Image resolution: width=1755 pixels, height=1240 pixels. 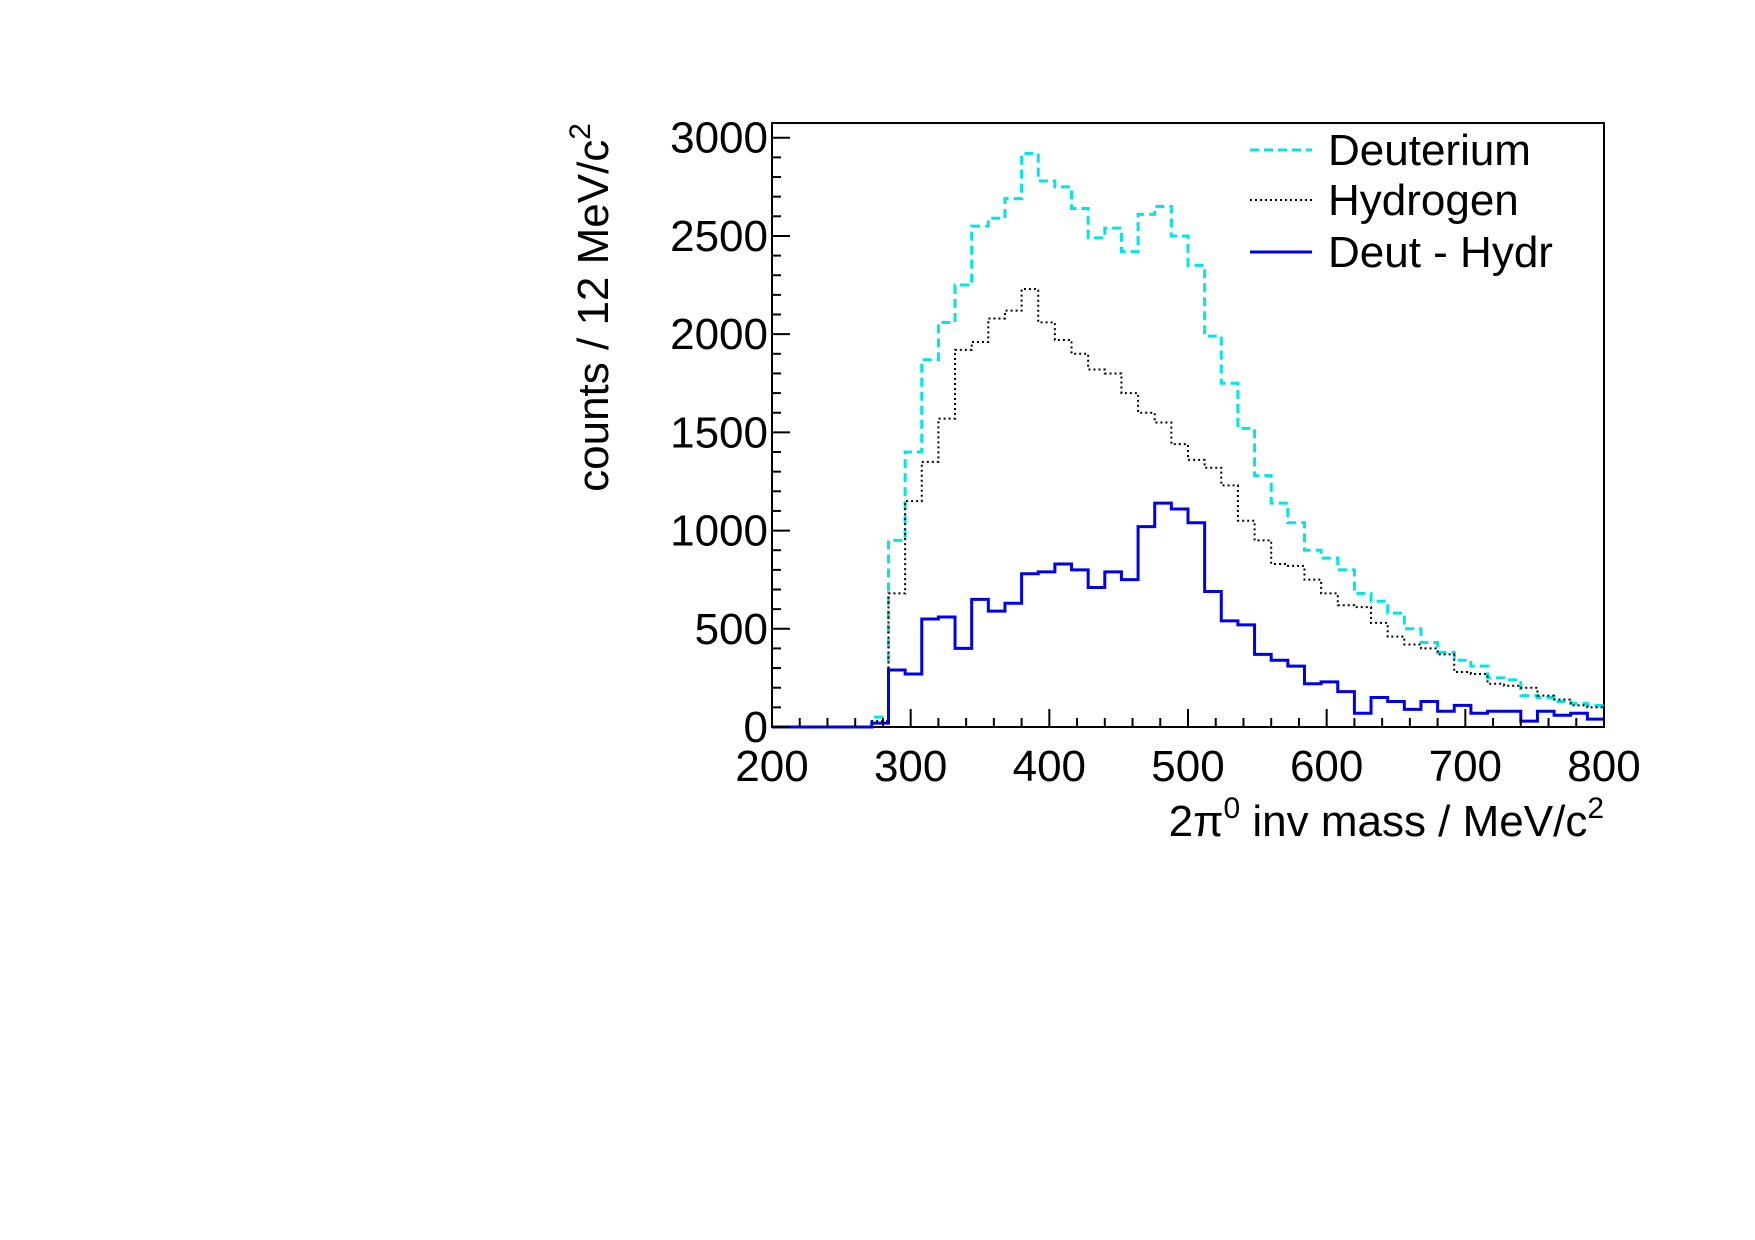 I want to click on y-axis-title-sup: 2, so click(x=580, y=131).